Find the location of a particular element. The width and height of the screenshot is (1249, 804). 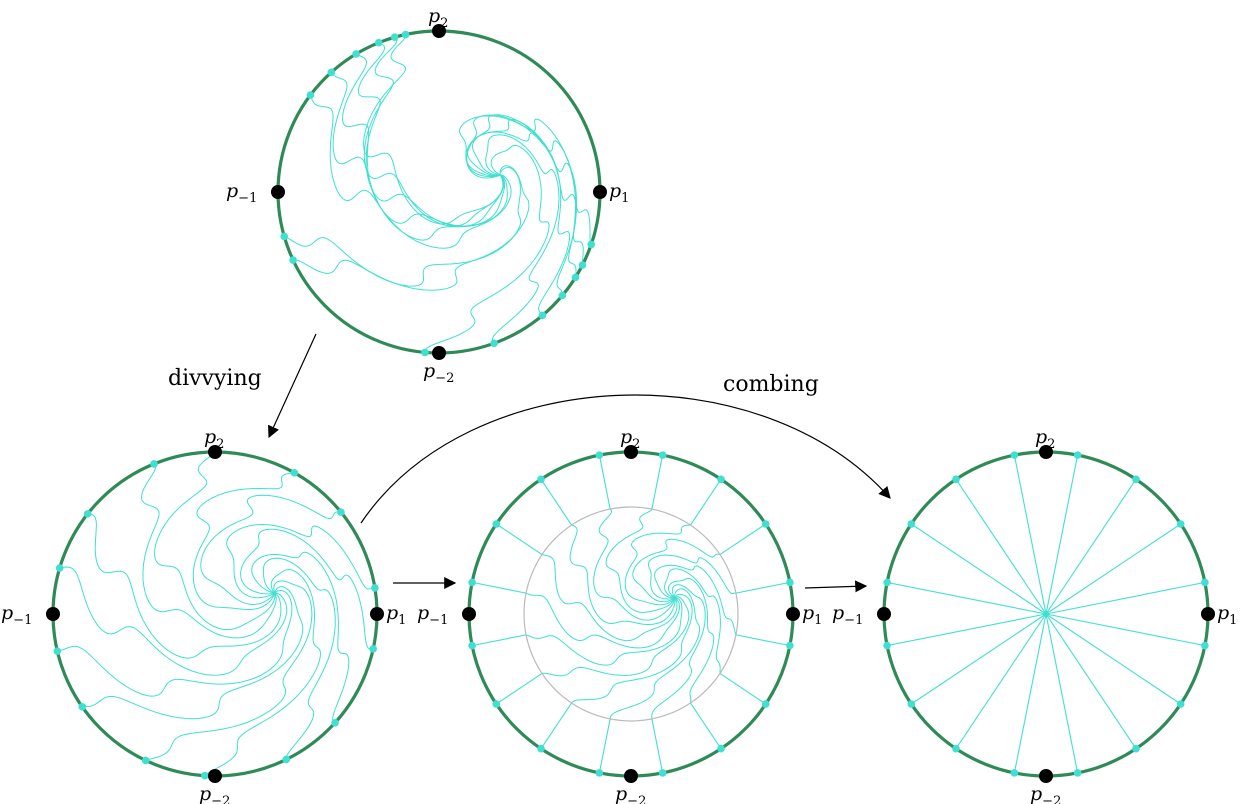

combing-arrow is located at coordinates (625, 459).